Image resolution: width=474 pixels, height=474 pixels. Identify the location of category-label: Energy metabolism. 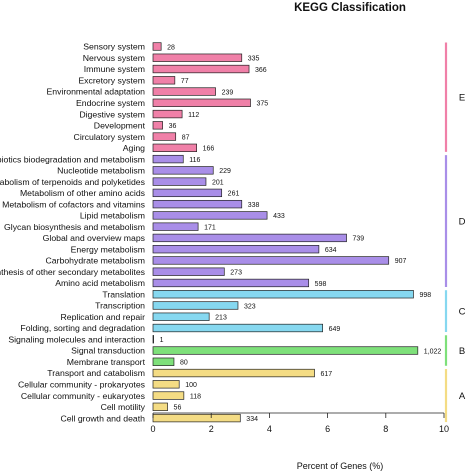
(108, 249).